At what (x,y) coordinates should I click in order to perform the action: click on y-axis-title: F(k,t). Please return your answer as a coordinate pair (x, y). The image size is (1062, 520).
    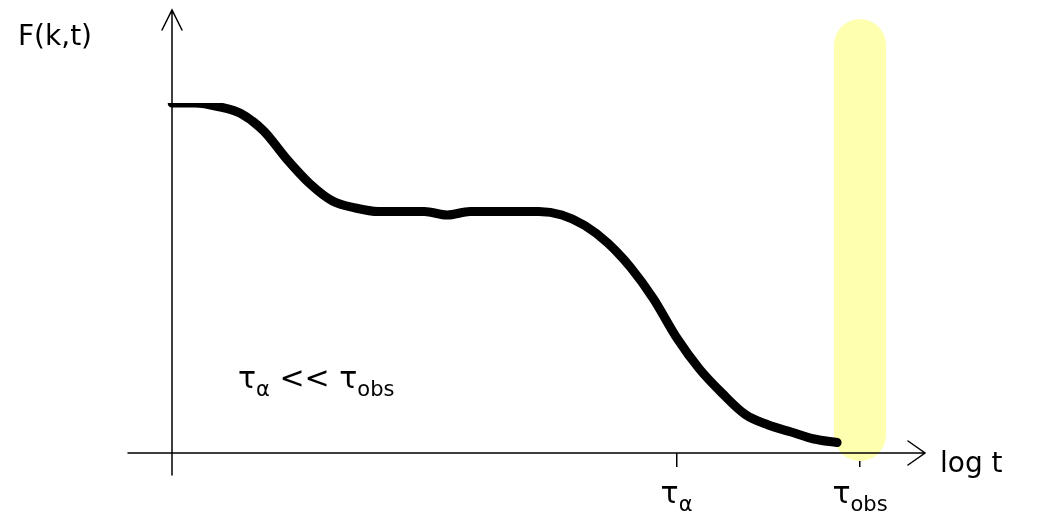
    Looking at the image, I should click on (55, 35).